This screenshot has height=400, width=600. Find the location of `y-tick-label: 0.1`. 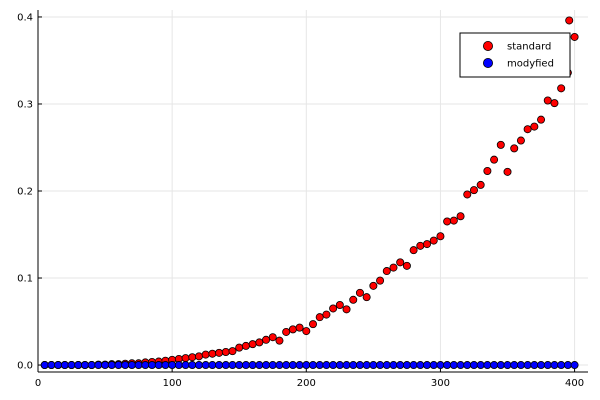

y-tick-label: 0.1 is located at coordinates (25, 279).